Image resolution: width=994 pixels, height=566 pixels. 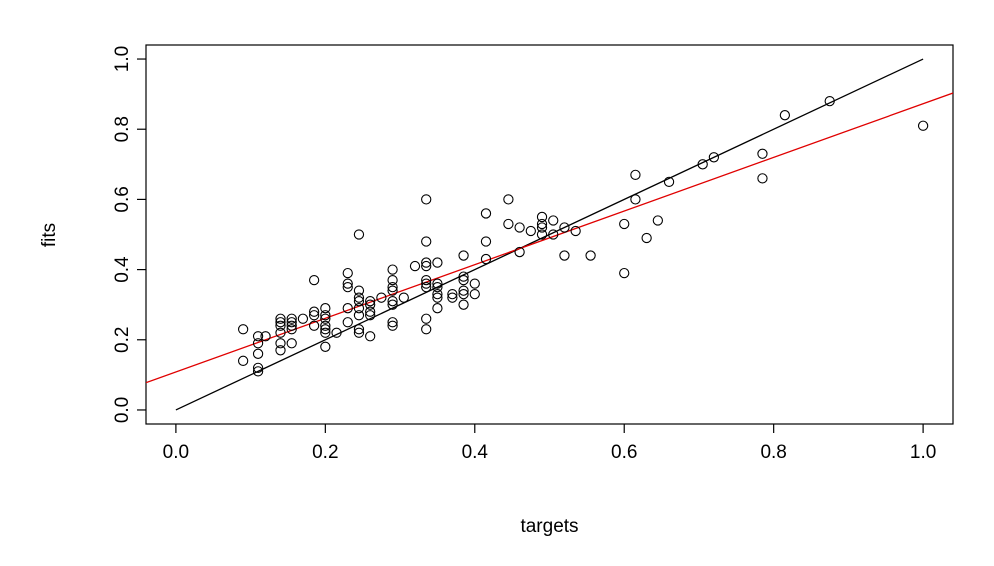 I want to click on y-tick-label: 0.6, so click(x=122, y=199).